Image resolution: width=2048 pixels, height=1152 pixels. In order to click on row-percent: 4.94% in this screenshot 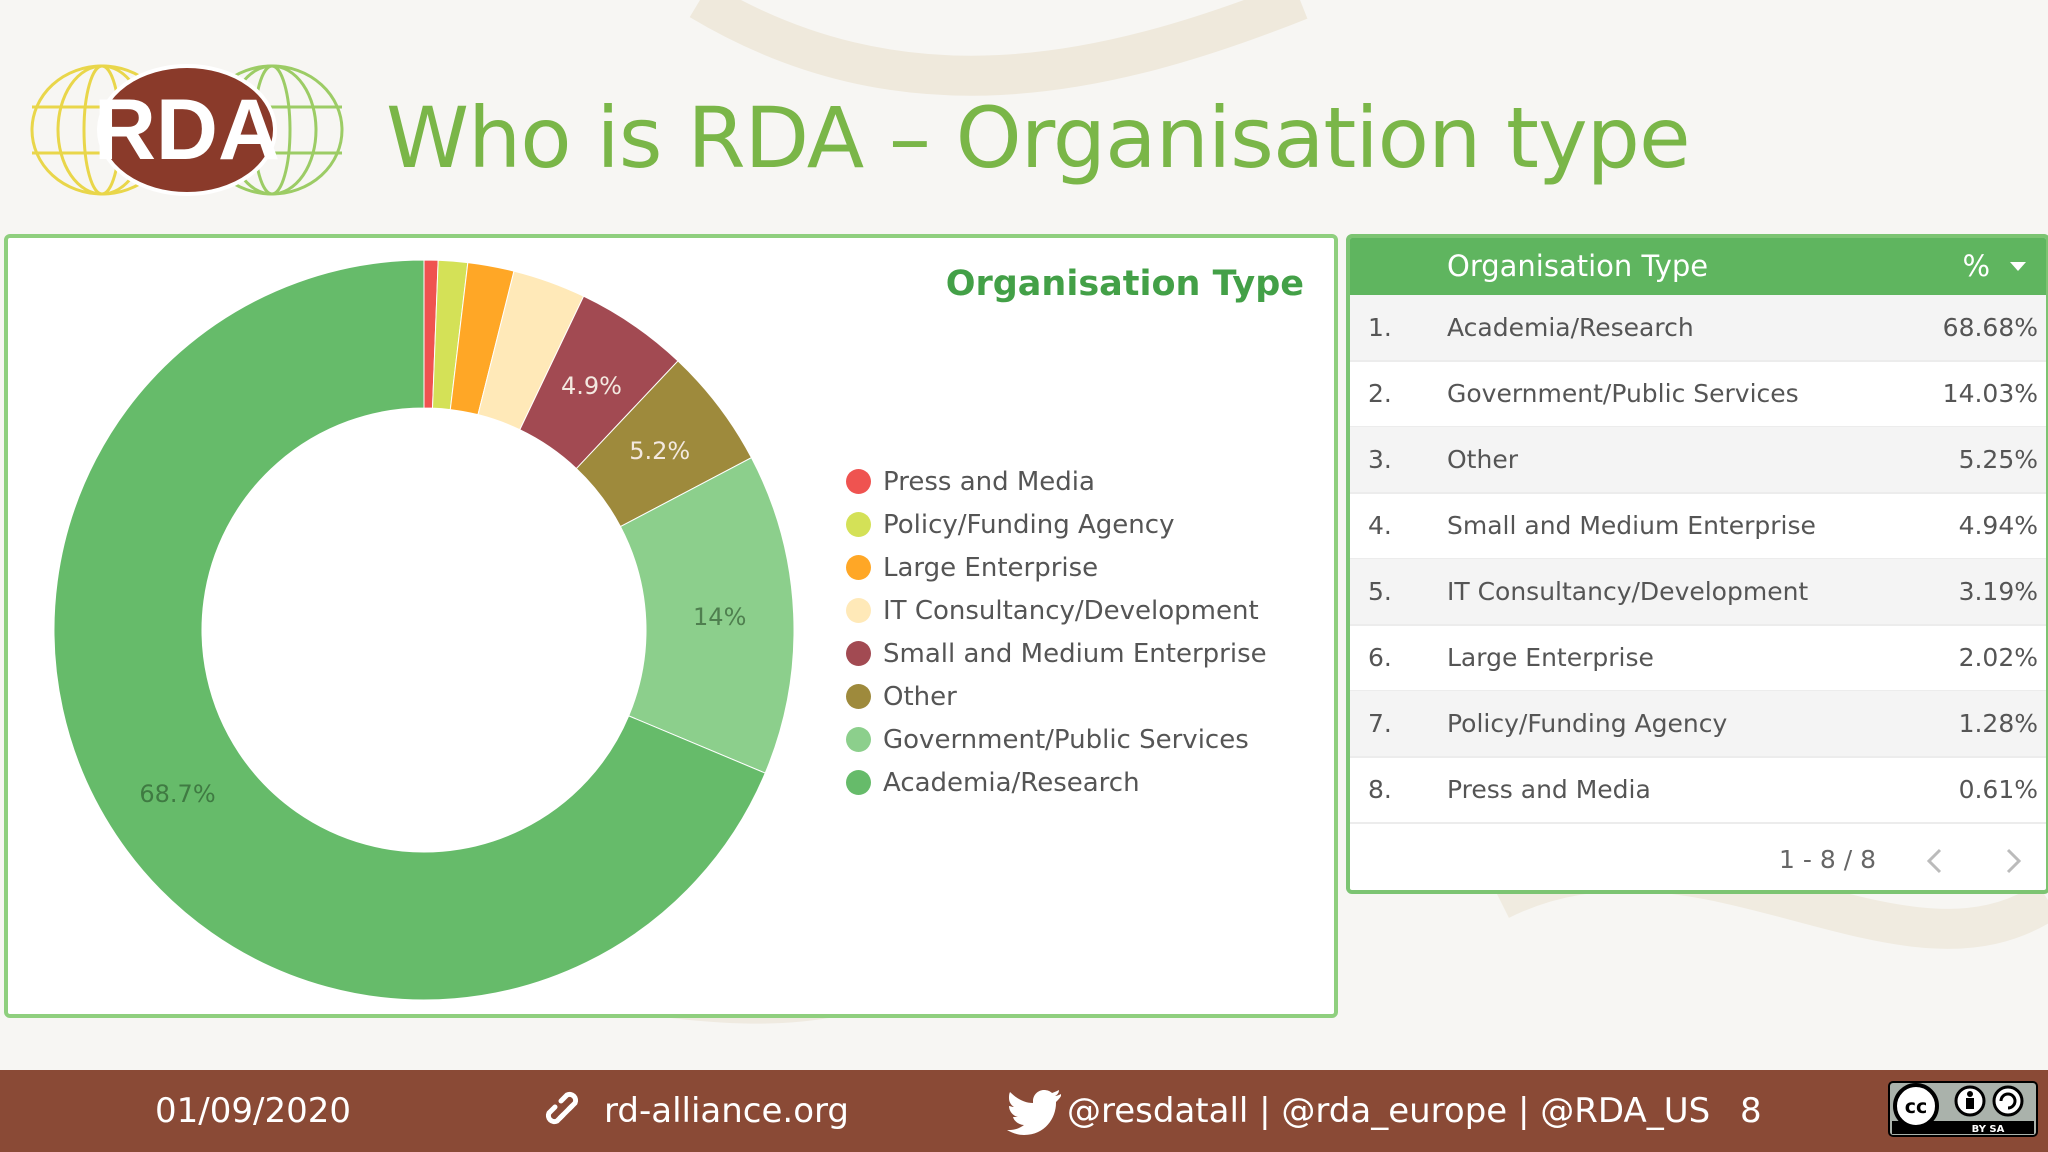, I will do `click(1998, 525)`.